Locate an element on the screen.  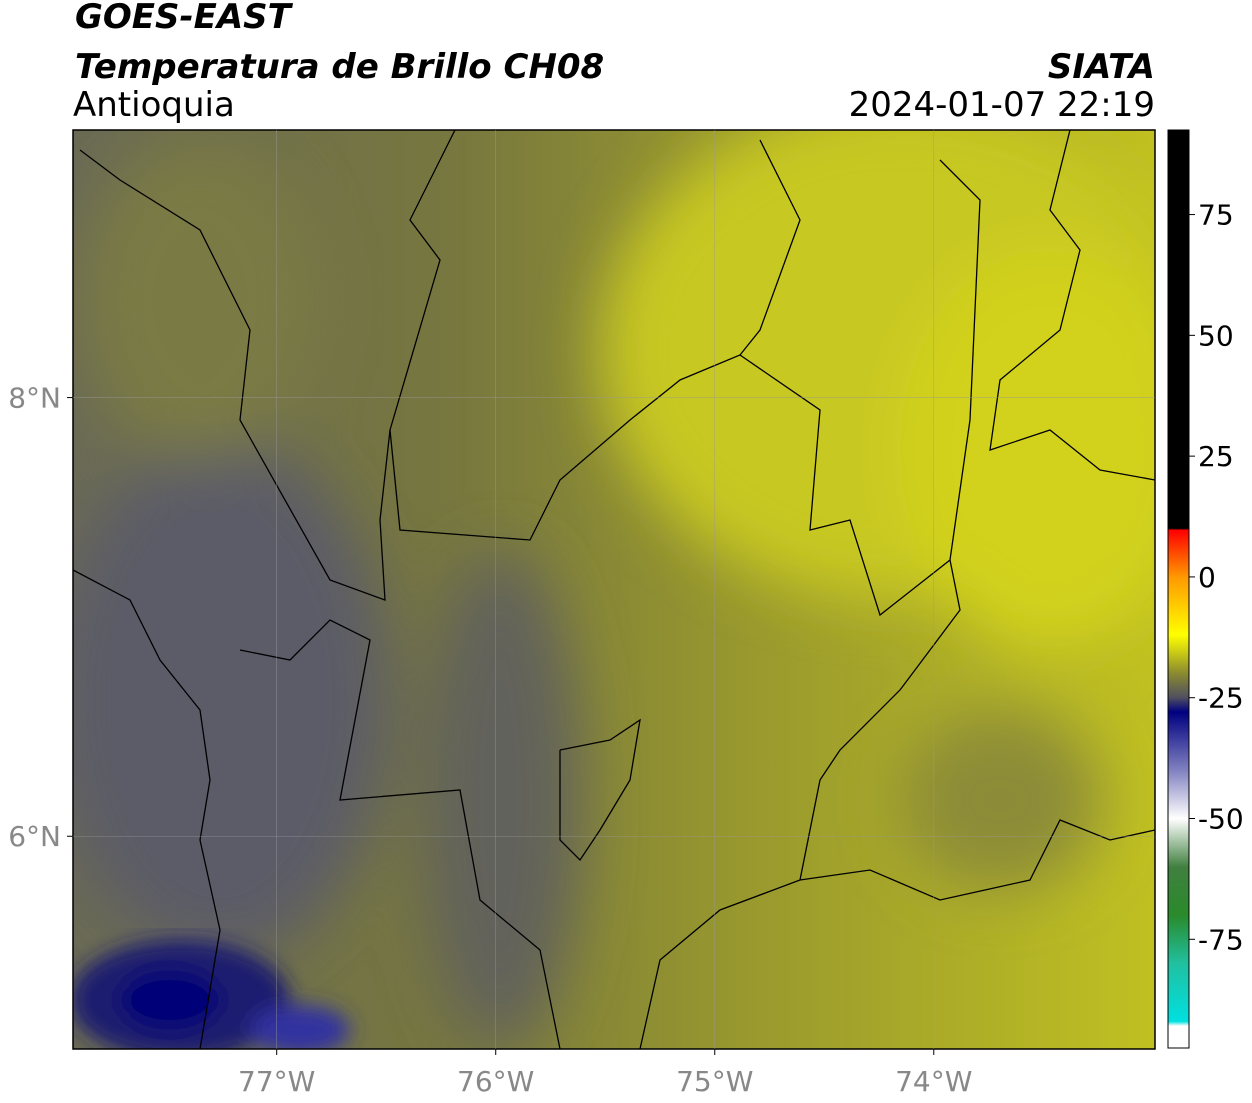
org: SIATA is located at coordinates (1101, 67).